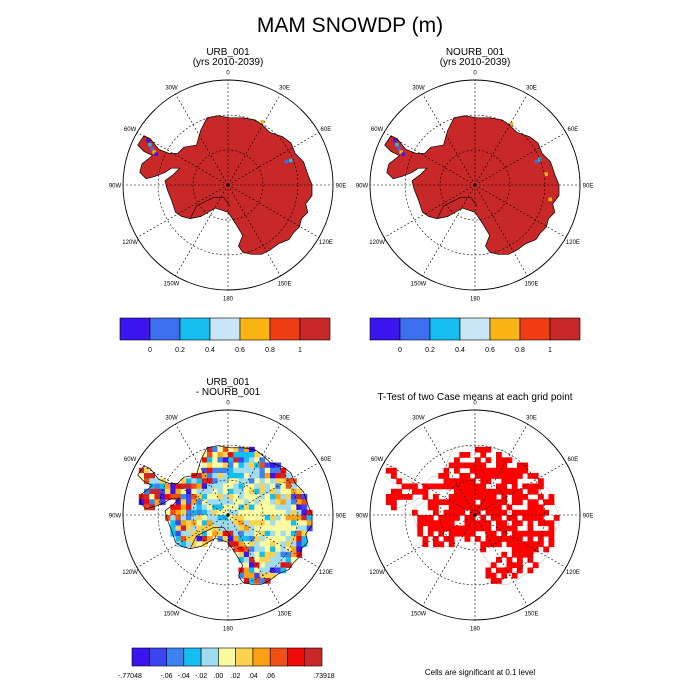 This screenshot has width=700, height=700. What do you see at coordinates (284, 284) in the screenshot?
I see `longitude-label: 150E` at bounding box center [284, 284].